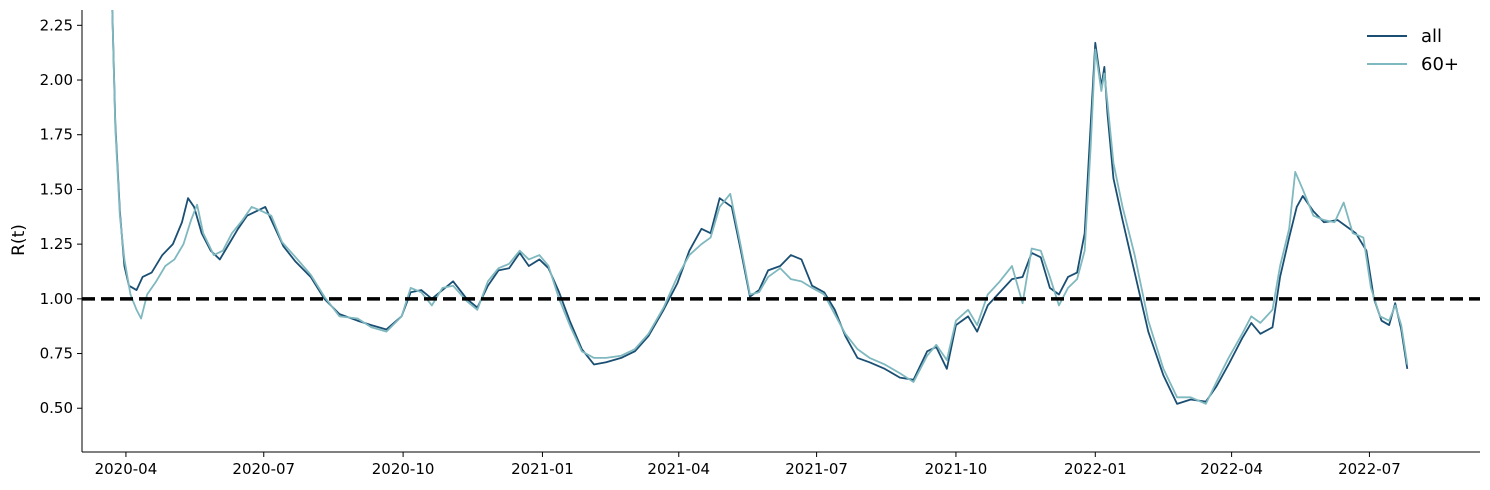 The image size is (1490, 490). What do you see at coordinates (403, 469) in the screenshot?
I see `x-tick-label: 2020-10` at bounding box center [403, 469].